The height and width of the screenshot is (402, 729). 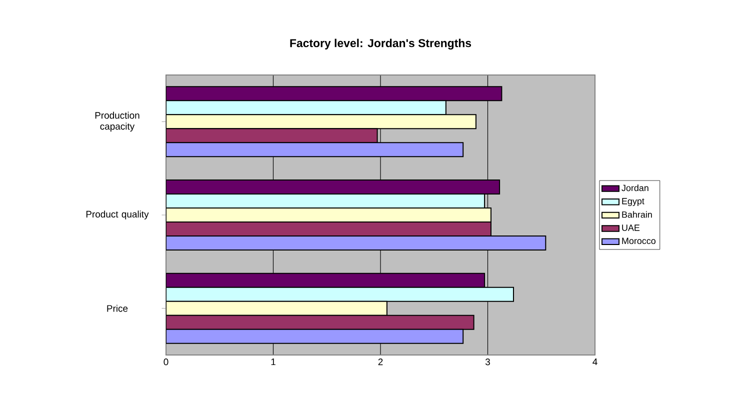 I want to click on legend-label: UAE, so click(x=631, y=227).